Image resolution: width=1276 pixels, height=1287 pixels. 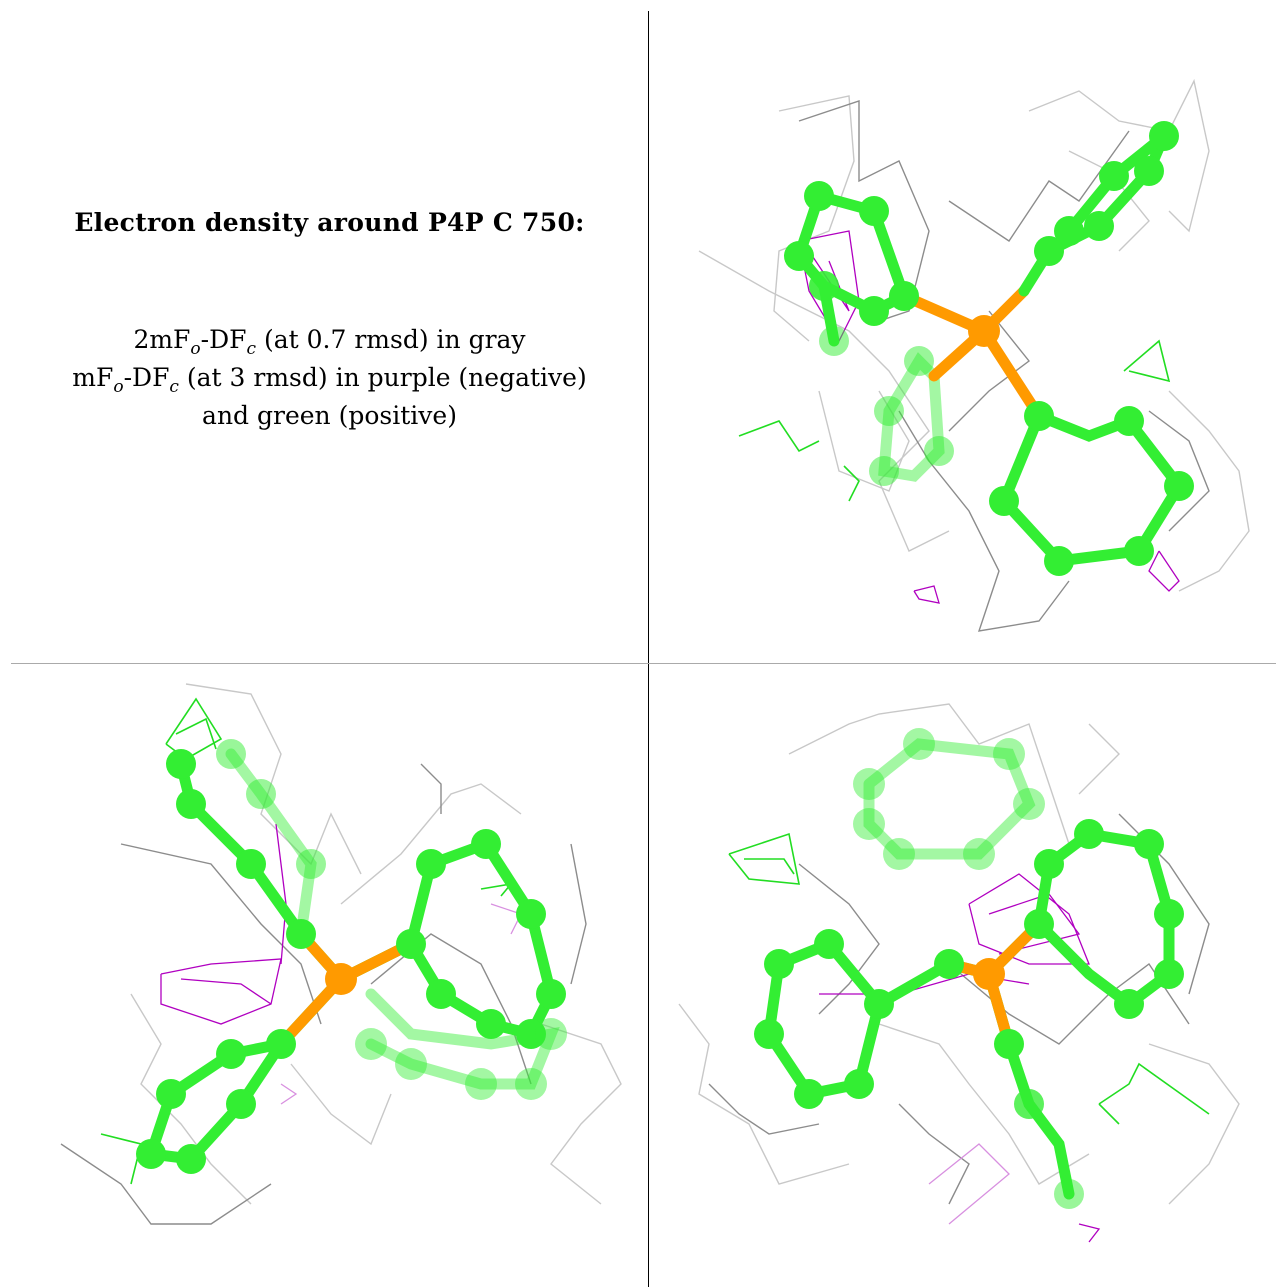 I want to click on figure-title: Electron density around P4P C 750:, so click(x=329, y=222).